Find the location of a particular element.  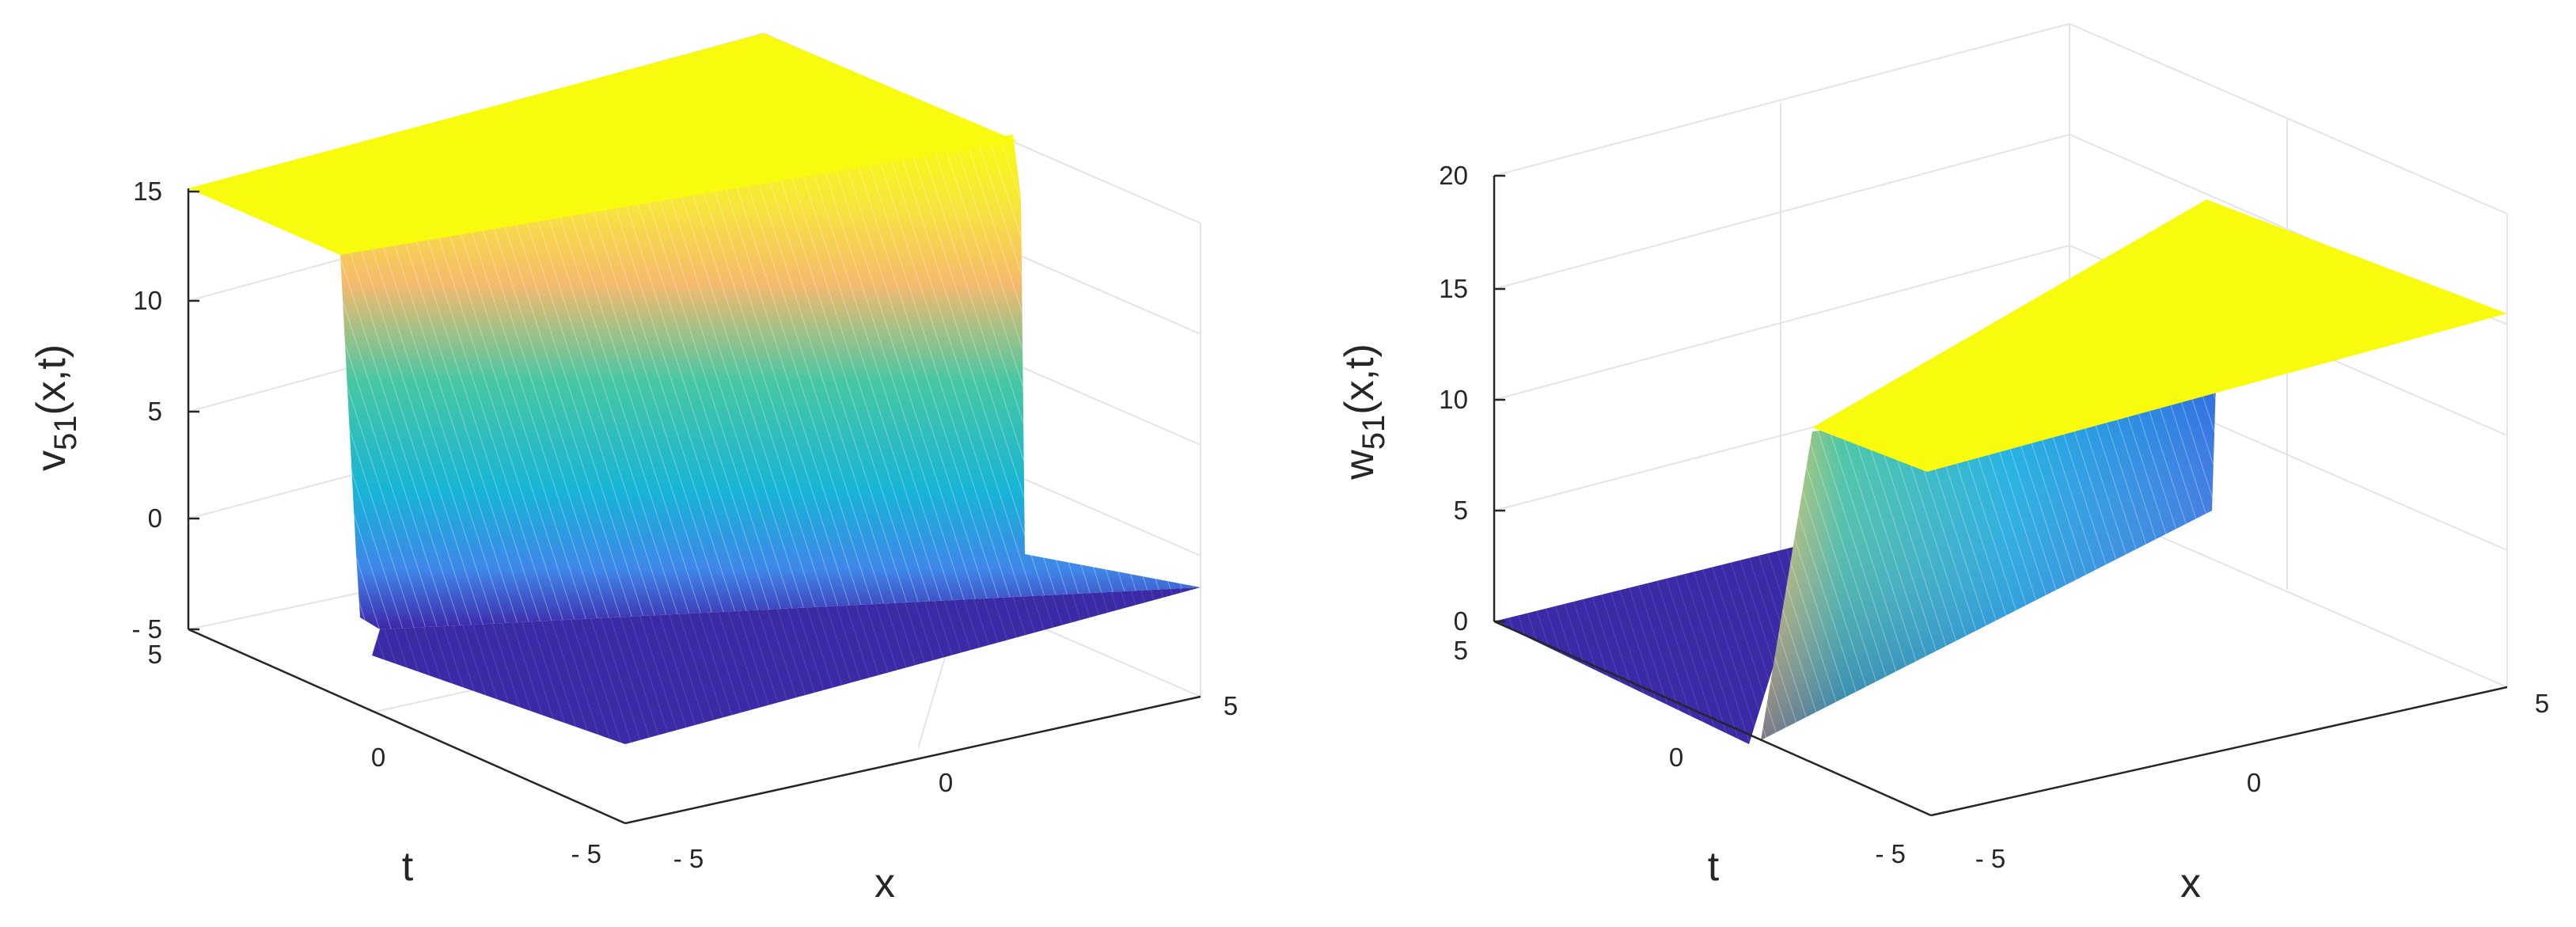

left-z-tick-10: 10 is located at coordinates (147, 300).